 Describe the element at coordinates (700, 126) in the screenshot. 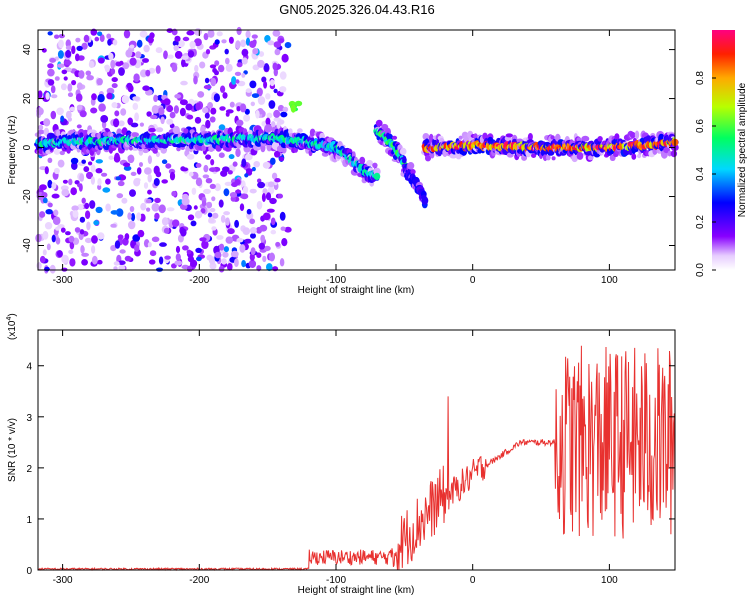

I see `colorbar-tick-label: 0.6` at that location.